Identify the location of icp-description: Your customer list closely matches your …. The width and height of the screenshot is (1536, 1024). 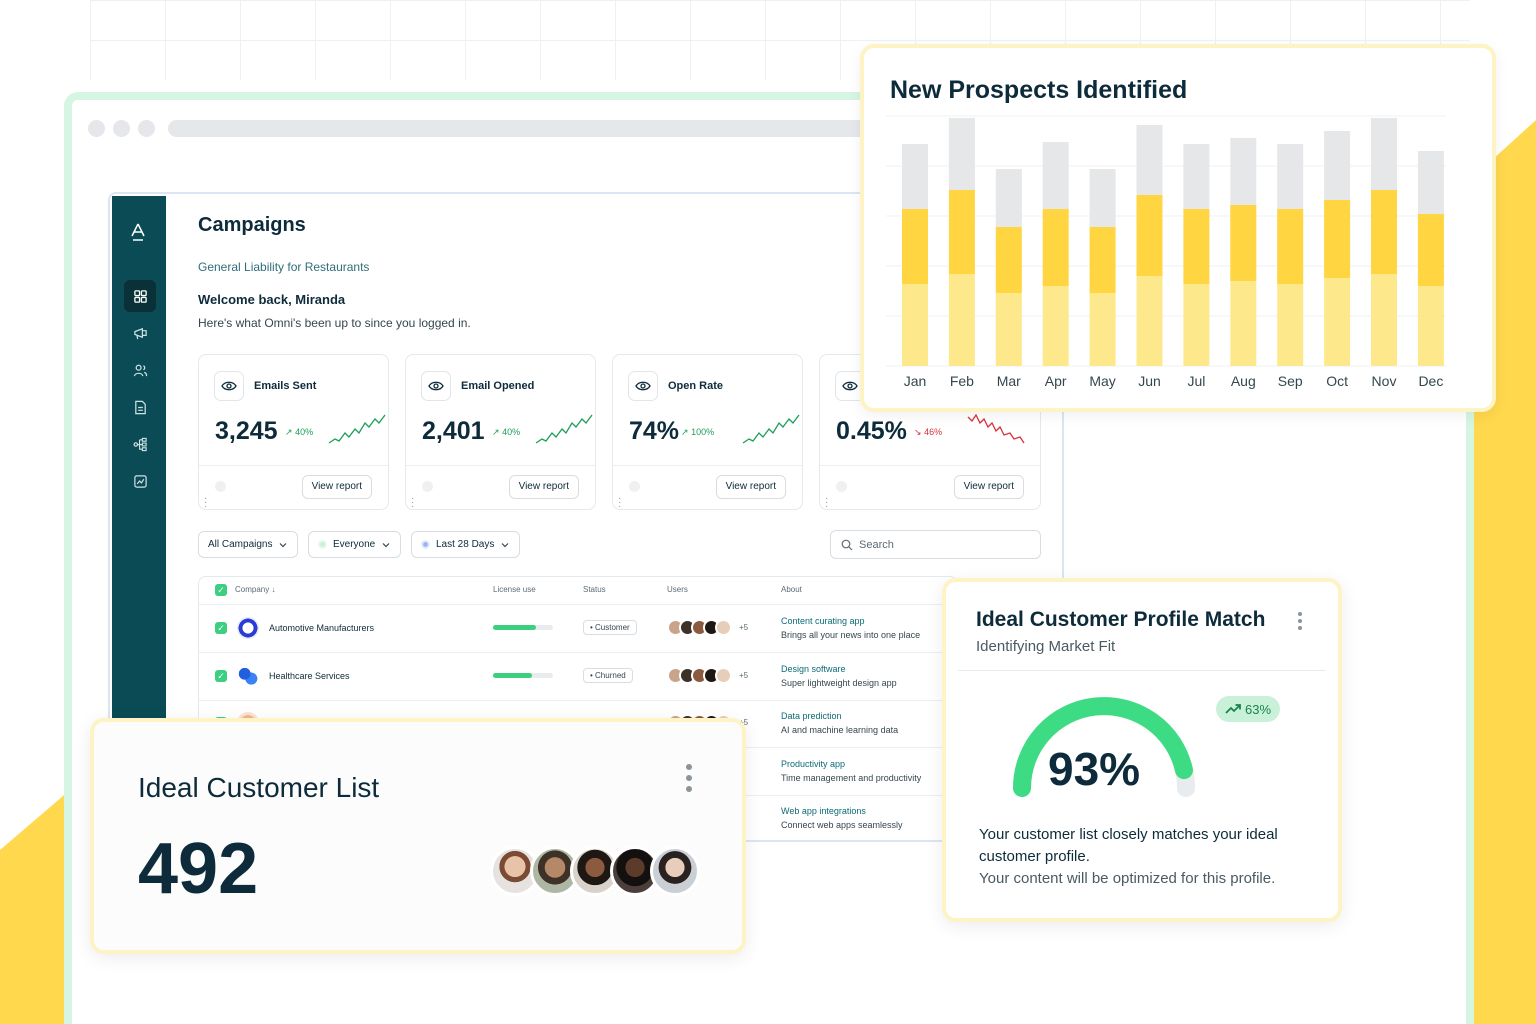
(1128, 845).